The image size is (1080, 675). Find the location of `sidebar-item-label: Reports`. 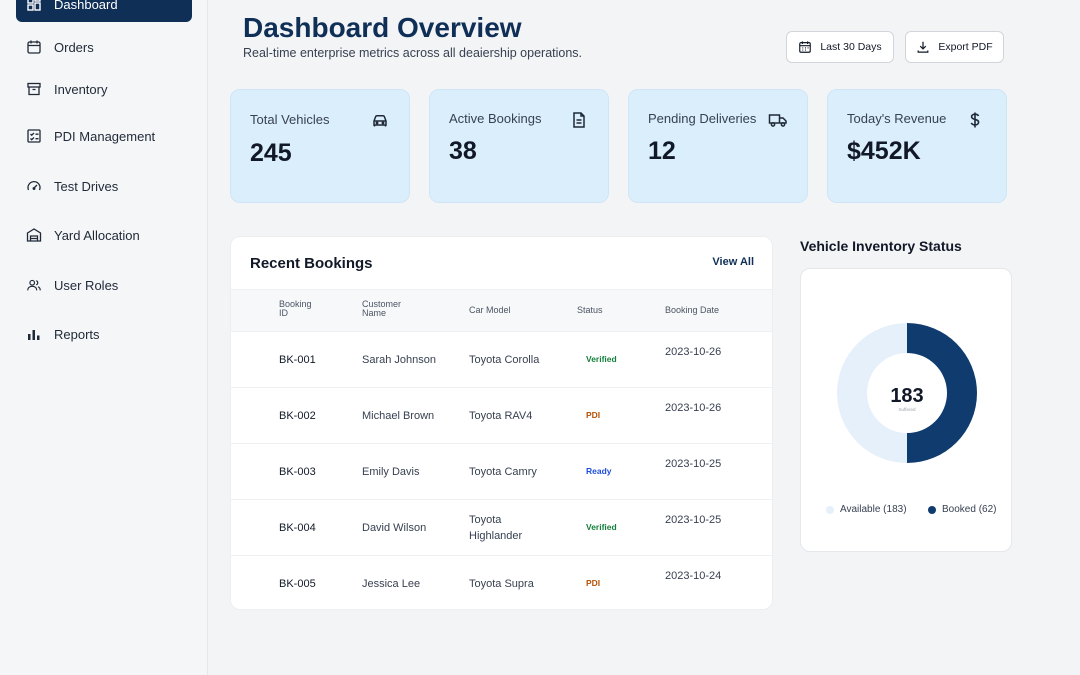

sidebar-item-label: Reports is located at coordinates (77, 334).